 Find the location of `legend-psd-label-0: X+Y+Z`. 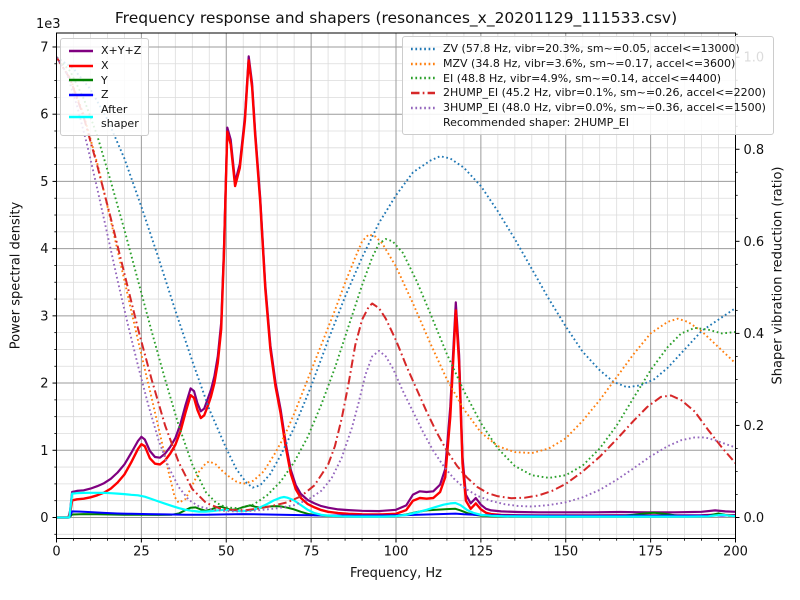

legend-psd-label-0: X+Y+Z is located at coordinates (121, 50).